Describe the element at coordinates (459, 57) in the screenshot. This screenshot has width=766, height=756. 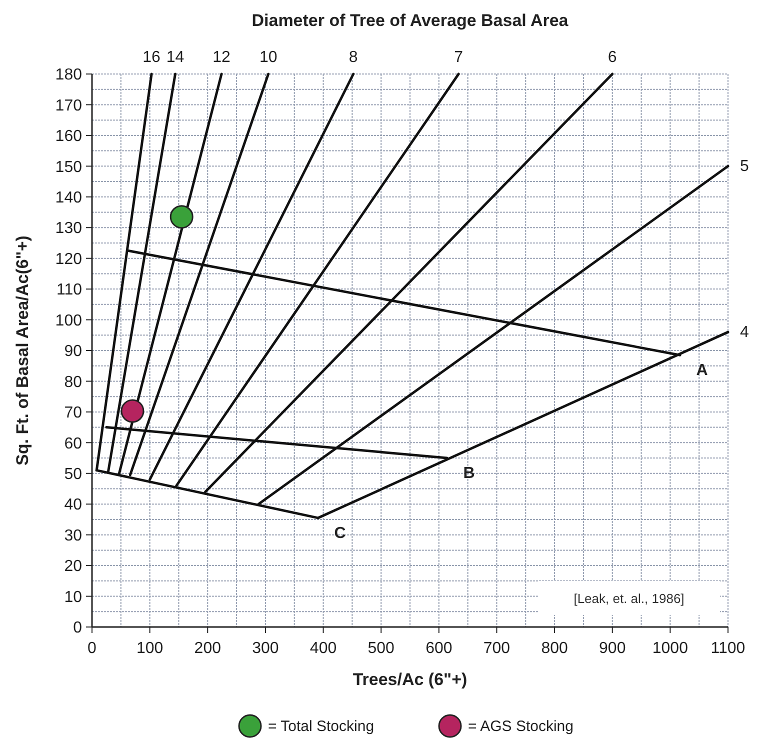
I see `series-label: 7` at that location.